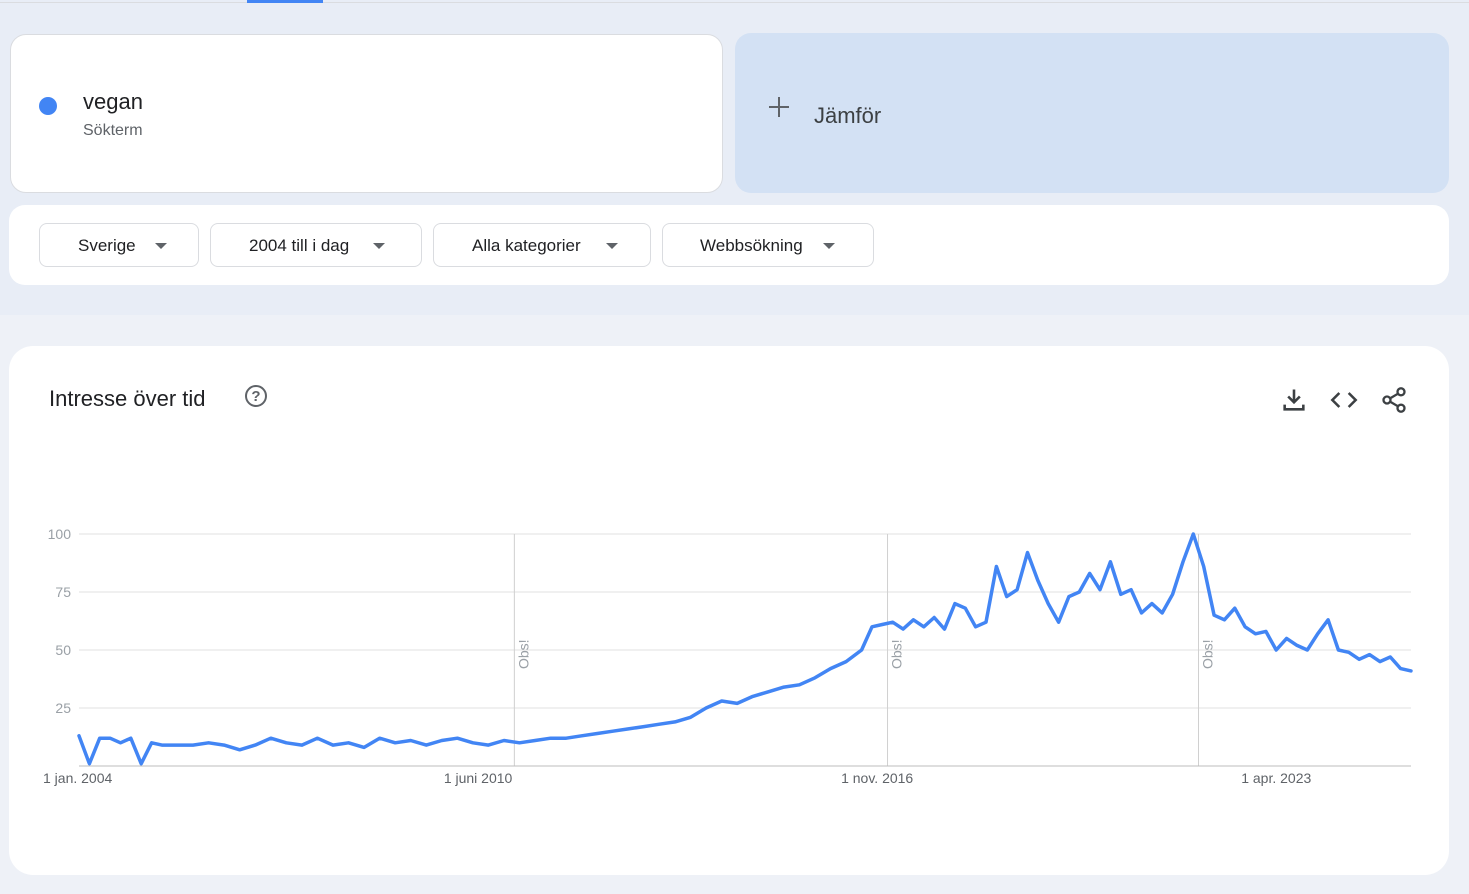 The image size is (1469, 894). Describe the element at coordinates (107, 245) in the screenshot. I see `region-filter-label: Sverige` at that location.